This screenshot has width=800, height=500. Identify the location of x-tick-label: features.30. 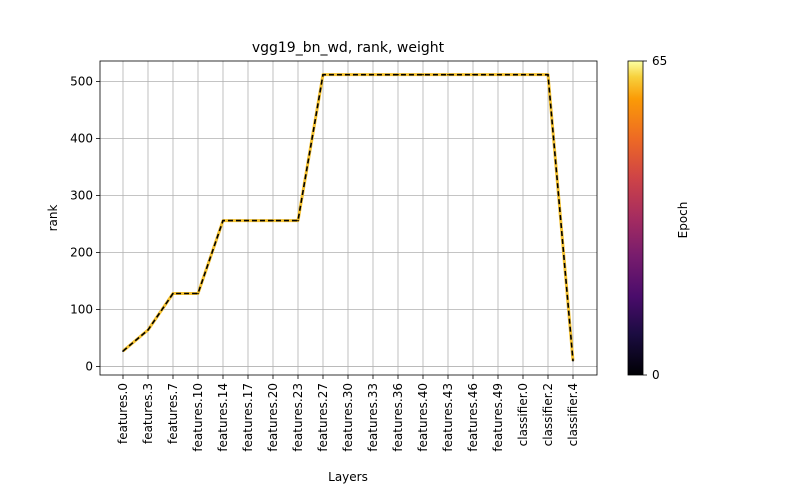
(348, 417).